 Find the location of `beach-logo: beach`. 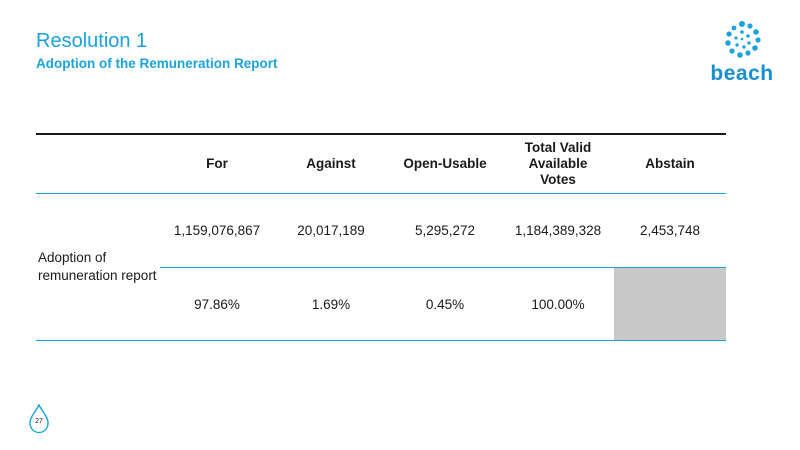

beach-logo: beach is located at coordinates (742, 53).